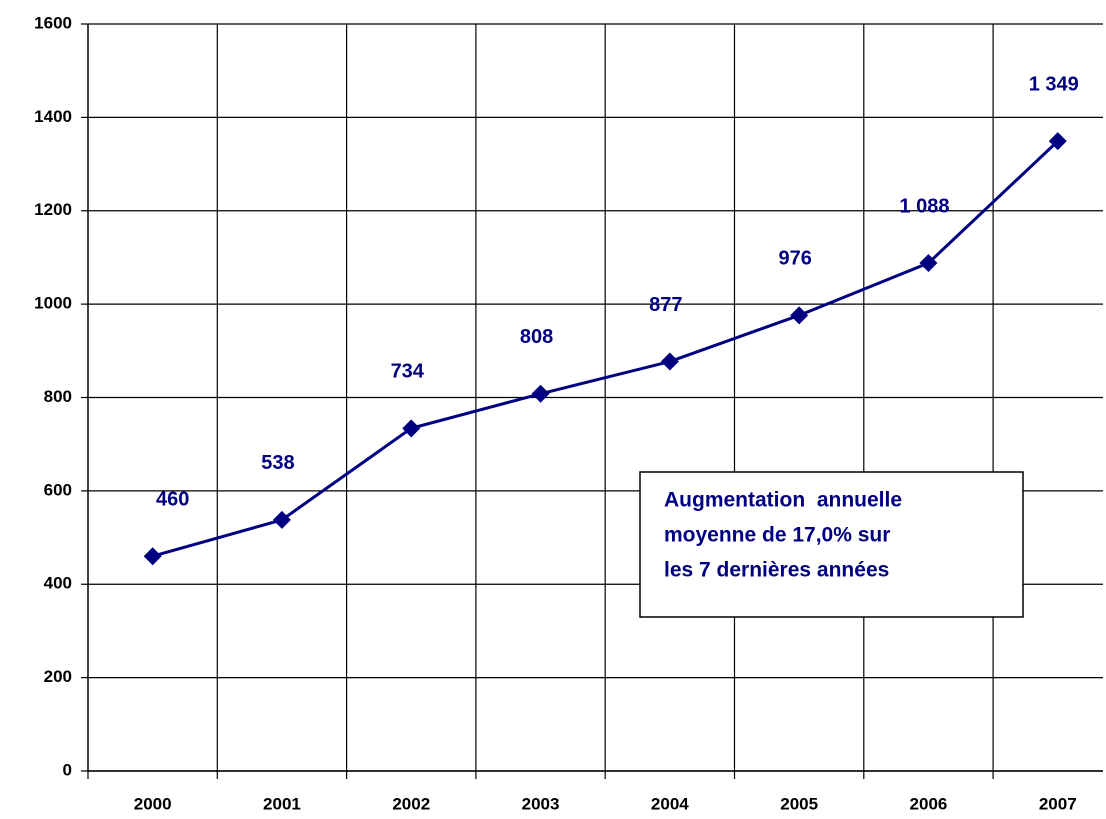  What do you see at coordinates (67, 769) in the screenshot?
I see `y-tick-label: 0` at bounding box center [67, 769].